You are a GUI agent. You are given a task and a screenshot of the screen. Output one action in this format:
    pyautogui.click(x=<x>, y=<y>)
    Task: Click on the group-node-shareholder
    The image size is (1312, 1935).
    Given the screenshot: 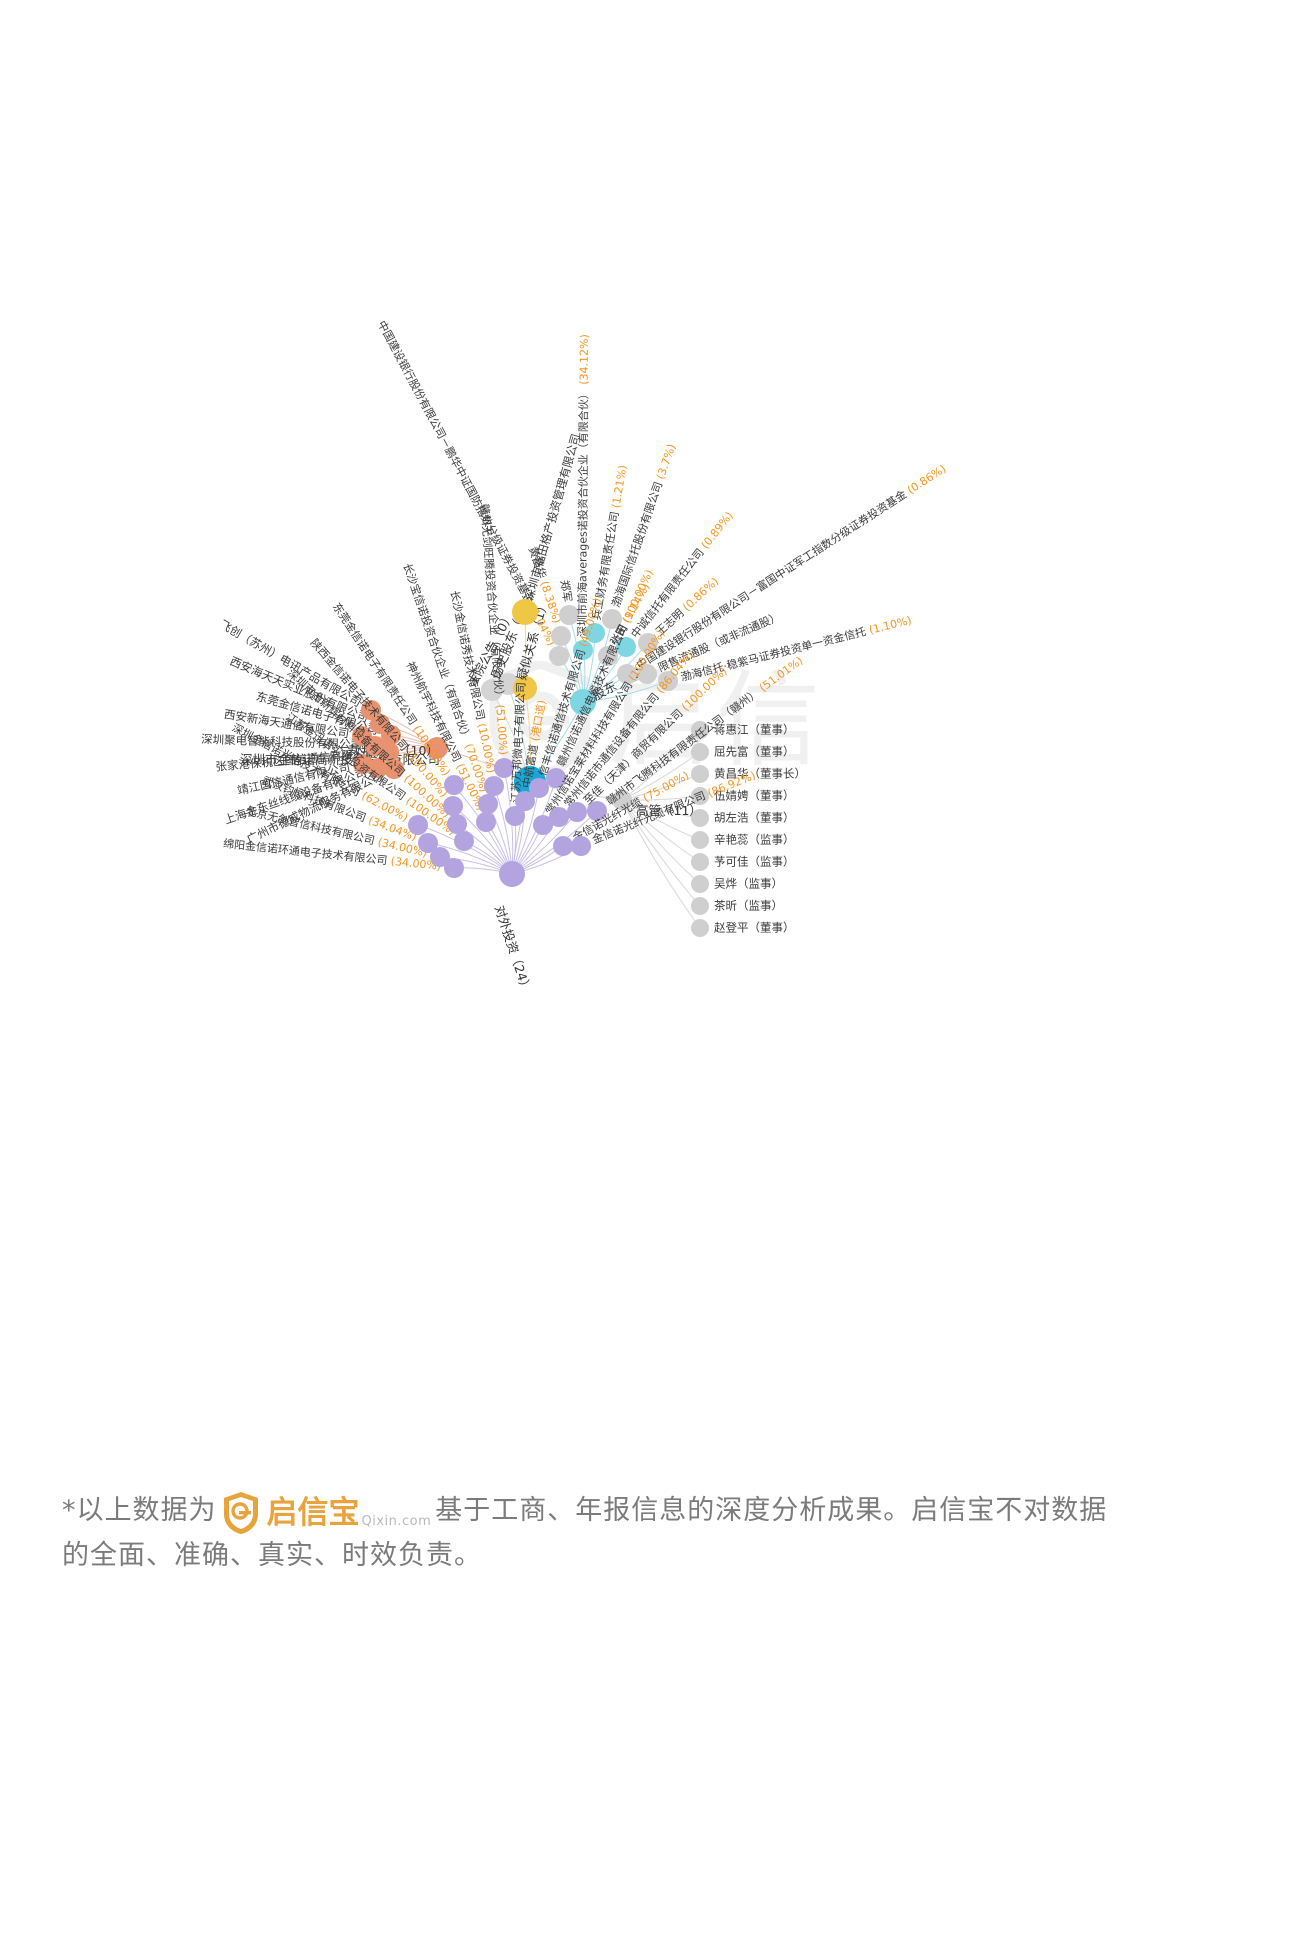 What is the action you would take?
    pyautogui.click(x=583, y=702)
    